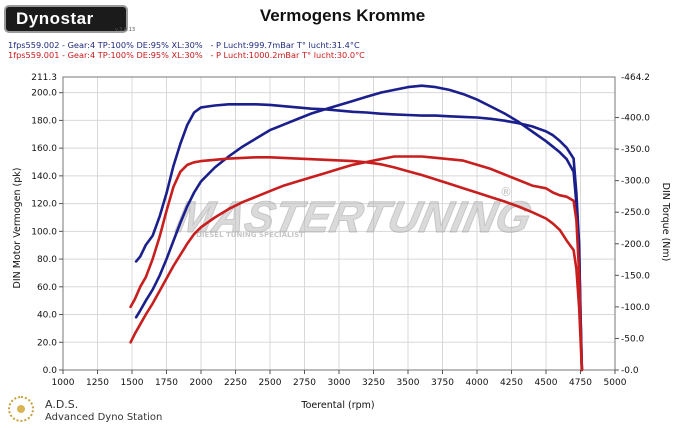  What do you see at coordinates (635, 78) in the screenshot?
I see `y2-top-label: -464.2` at bounding box center [635, 78].